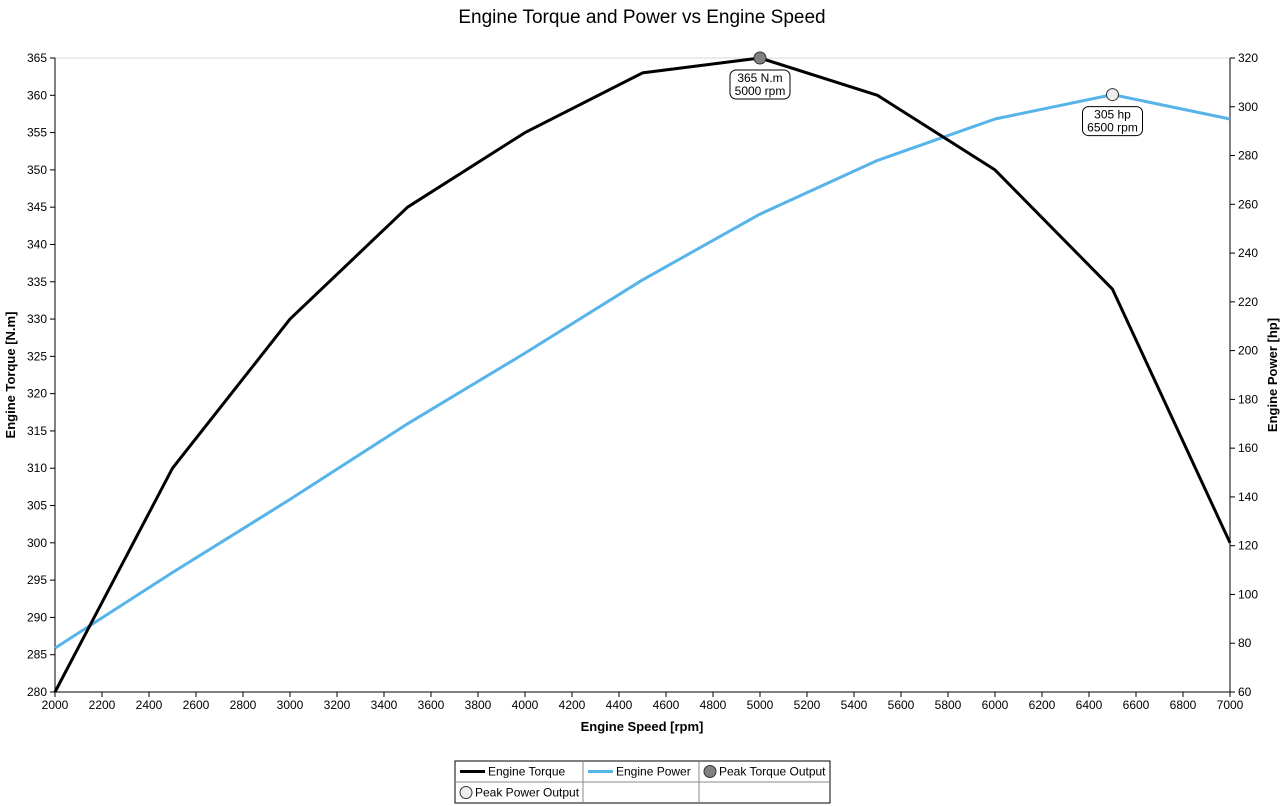  What do you see at coordinates (527, 772) in the screenshot?
I see `legend-label-engine-torque: Engine Torque` at bounding box center [527, 772].